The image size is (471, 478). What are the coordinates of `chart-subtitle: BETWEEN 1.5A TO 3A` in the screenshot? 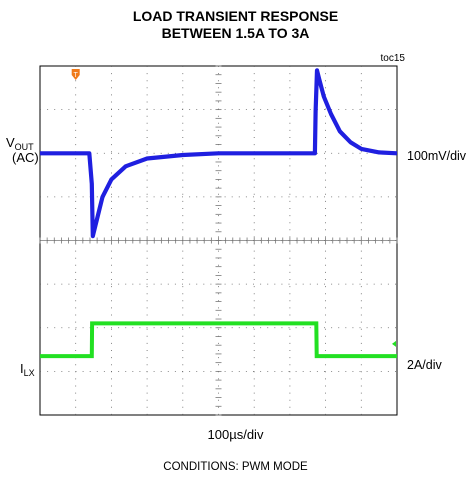 It's located at (235, 33).